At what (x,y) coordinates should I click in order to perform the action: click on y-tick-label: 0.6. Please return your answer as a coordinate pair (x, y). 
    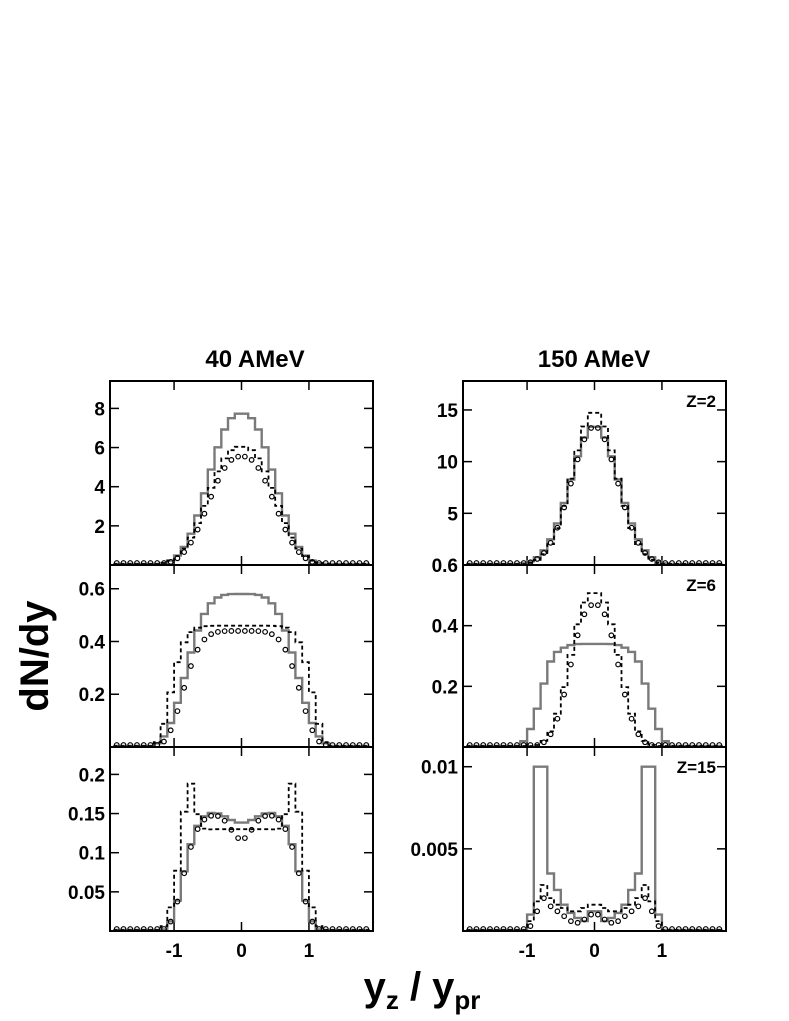
    Looking at the image, I should click on (445, 566).